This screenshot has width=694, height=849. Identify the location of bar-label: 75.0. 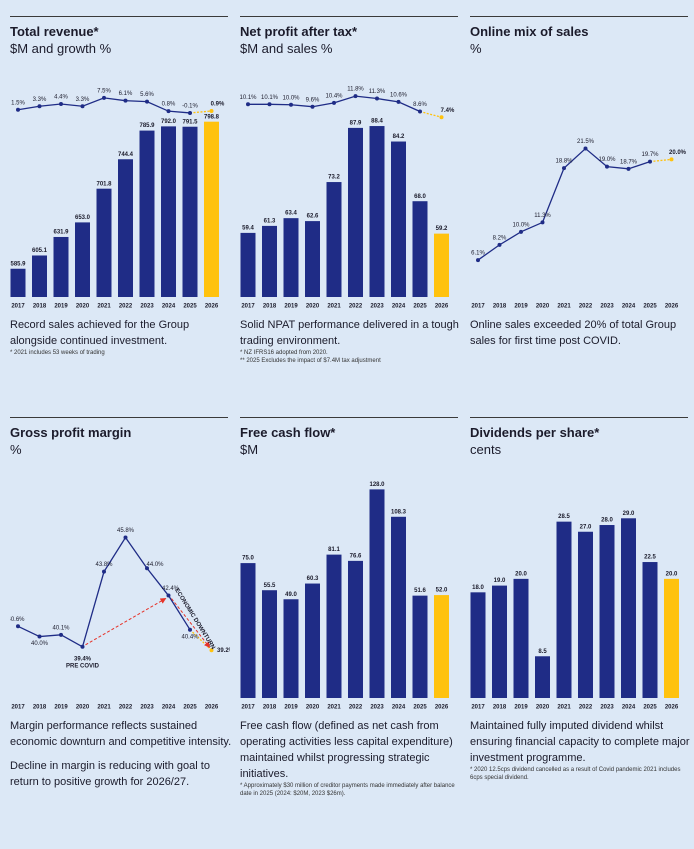
(248, 559).